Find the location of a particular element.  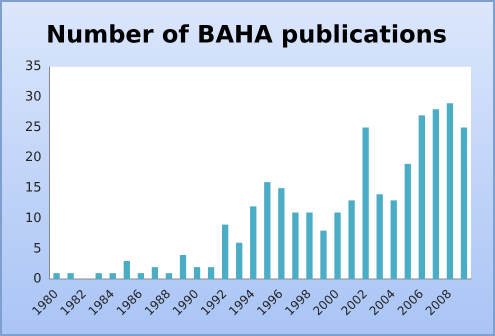

chart-title: Number of BAHA publications is located at coordinates (246, 34).